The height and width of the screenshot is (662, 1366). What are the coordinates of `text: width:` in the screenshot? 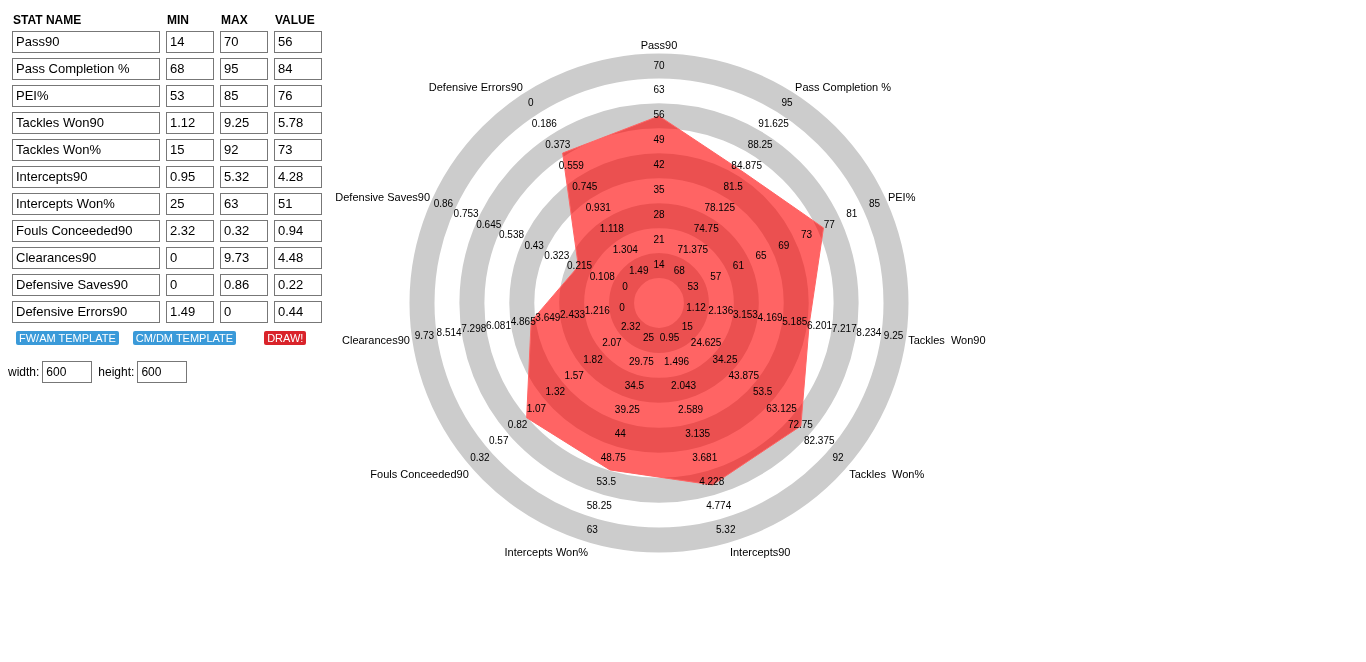 It's located at (24, 372).